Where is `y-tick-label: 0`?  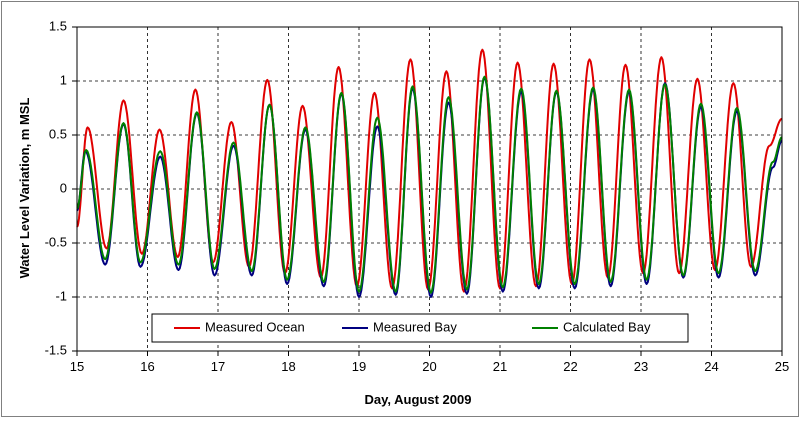 y-tick-label: 0 is located at coordinates (63, 187).